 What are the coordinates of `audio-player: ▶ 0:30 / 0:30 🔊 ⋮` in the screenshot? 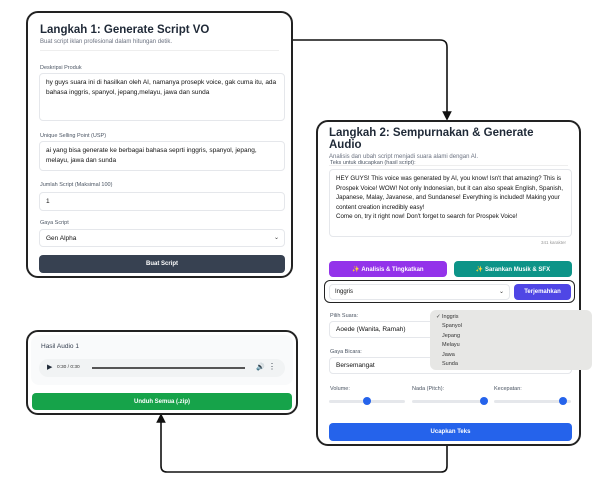 It's located at (162, 368).